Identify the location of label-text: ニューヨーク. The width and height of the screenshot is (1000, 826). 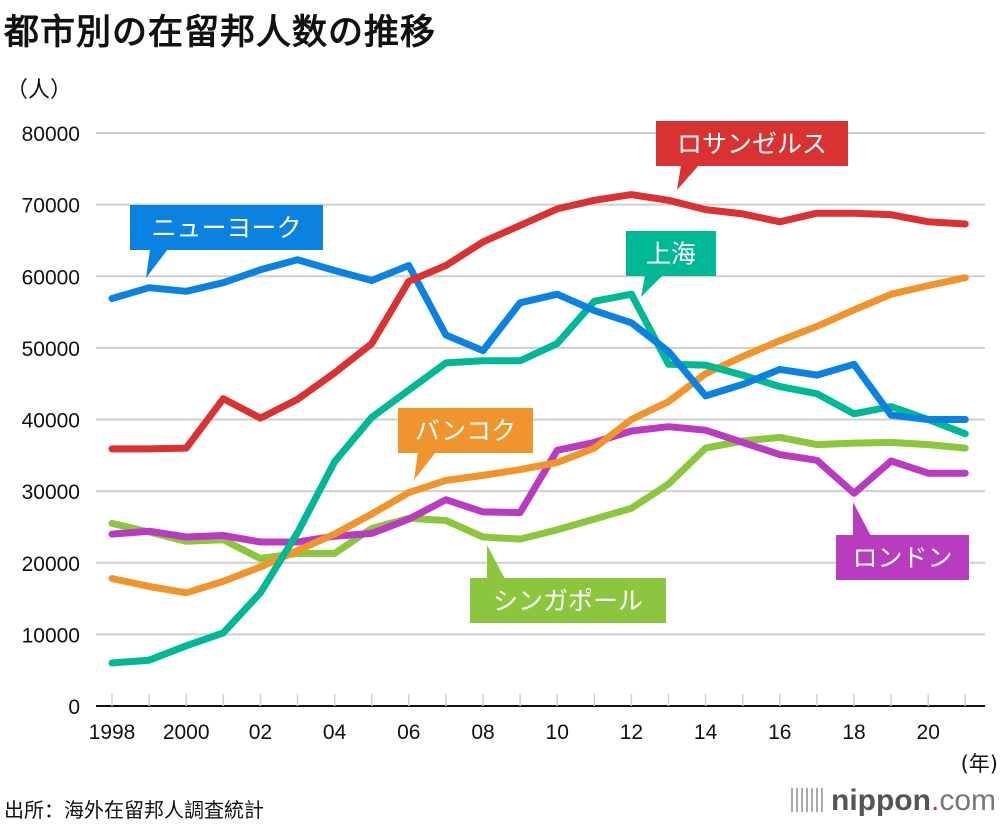
(226, 228).